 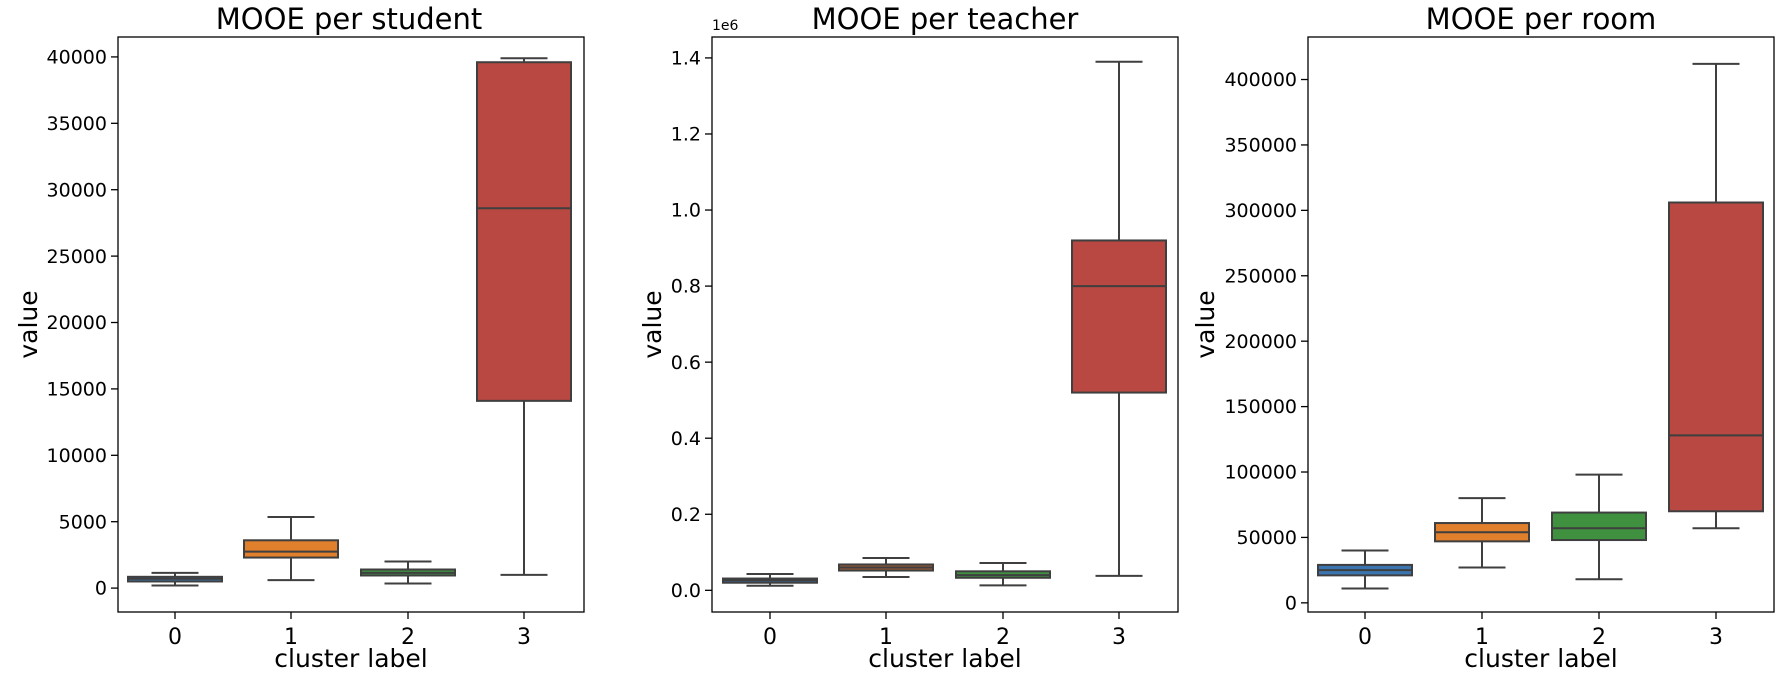 What do you see at coordinates (77, 190) in the screenshot?
I see `y-tick-label: 30000` at bounding box center [77, 190].